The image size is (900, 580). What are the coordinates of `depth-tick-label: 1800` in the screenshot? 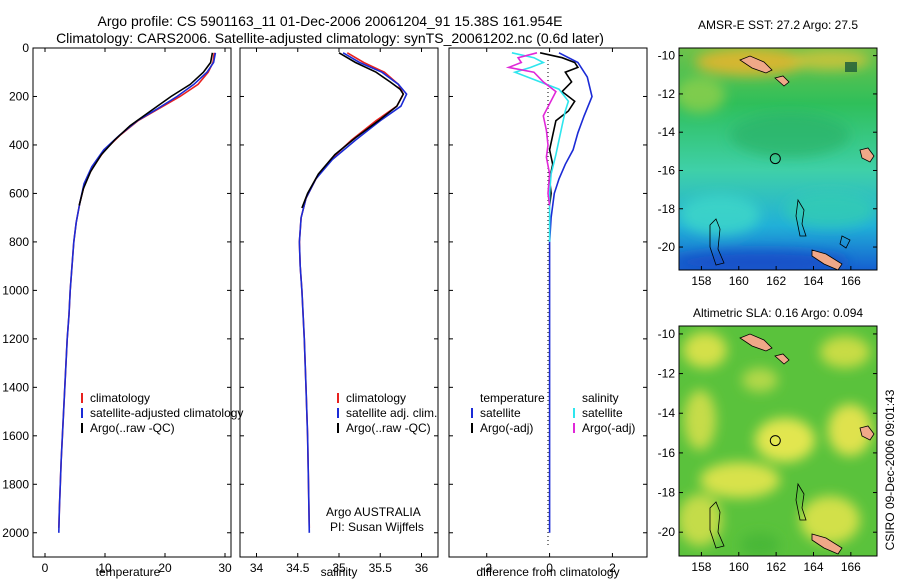 It's located at (15, 484).